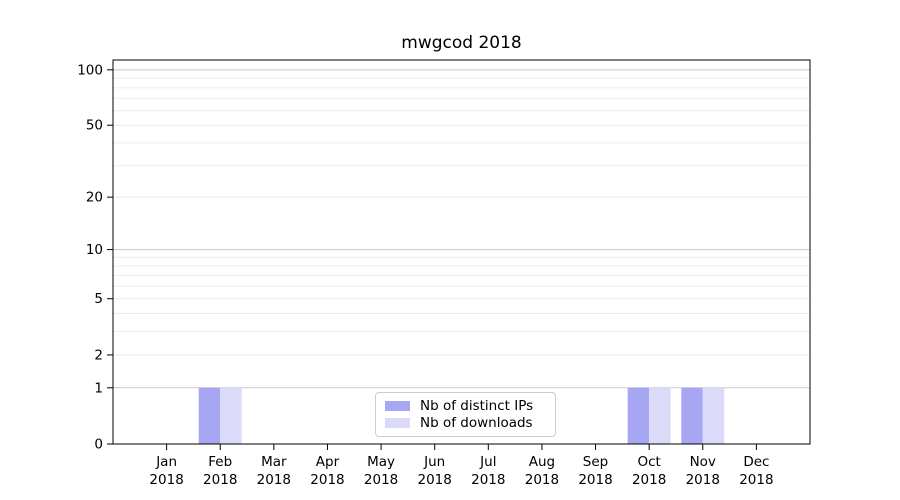  What do you see at coordinates (98, 299) in the screenshot?
I see `y-tick-label: 5` at bounding box center [98, 299].